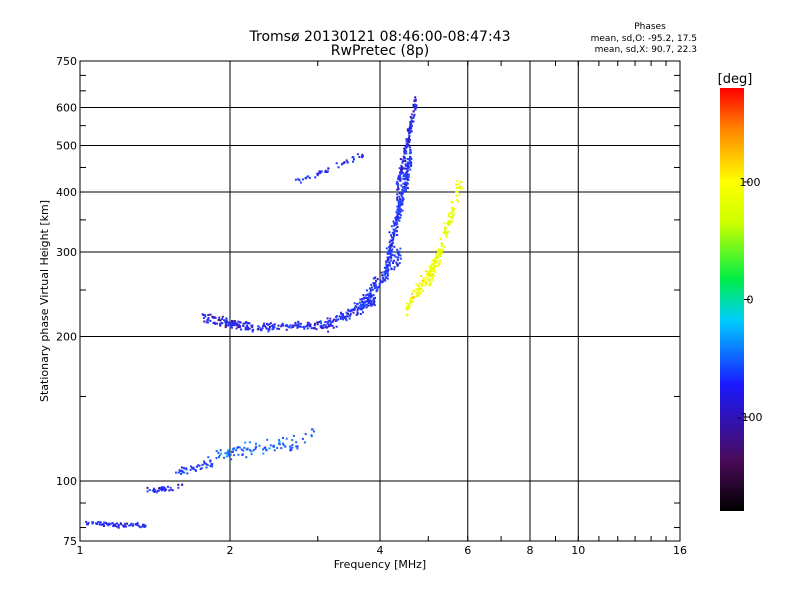 This screenshot has width=800, height=600. I want to click on y-tick-label: 600, so click(66, 108).